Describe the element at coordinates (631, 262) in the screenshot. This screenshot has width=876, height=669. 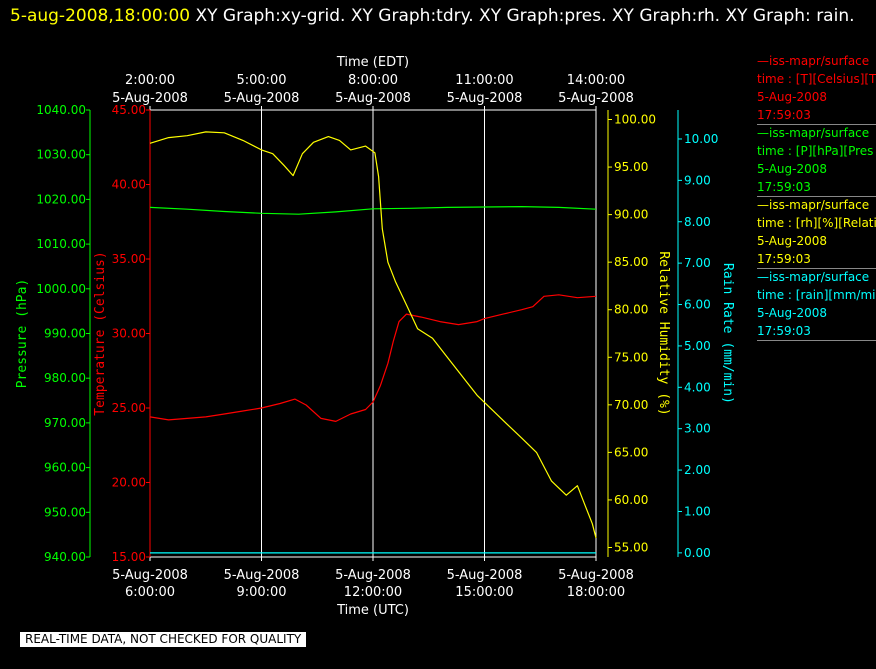
I see `rh-tick-label-6: 85.00` at that location.